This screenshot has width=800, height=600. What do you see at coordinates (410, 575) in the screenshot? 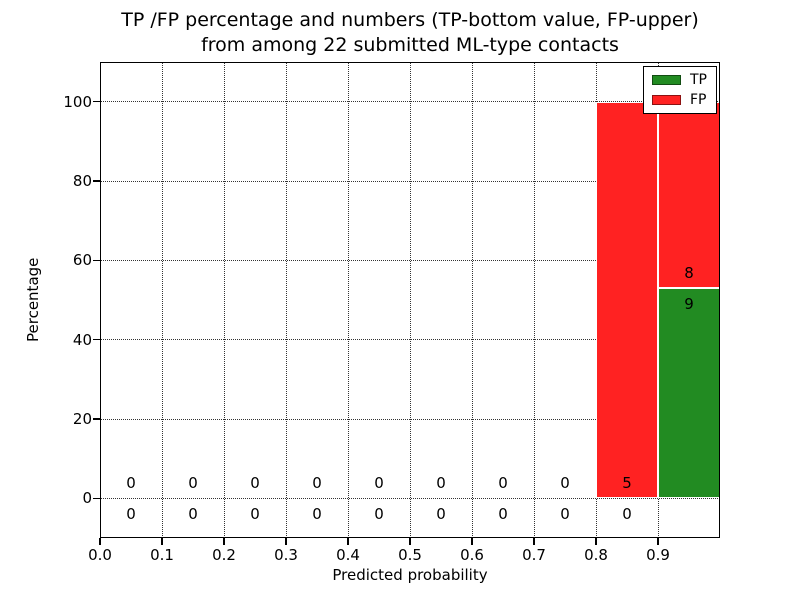
I see `x-axis-label: Predicted probability` at bounding box center [410, 575].